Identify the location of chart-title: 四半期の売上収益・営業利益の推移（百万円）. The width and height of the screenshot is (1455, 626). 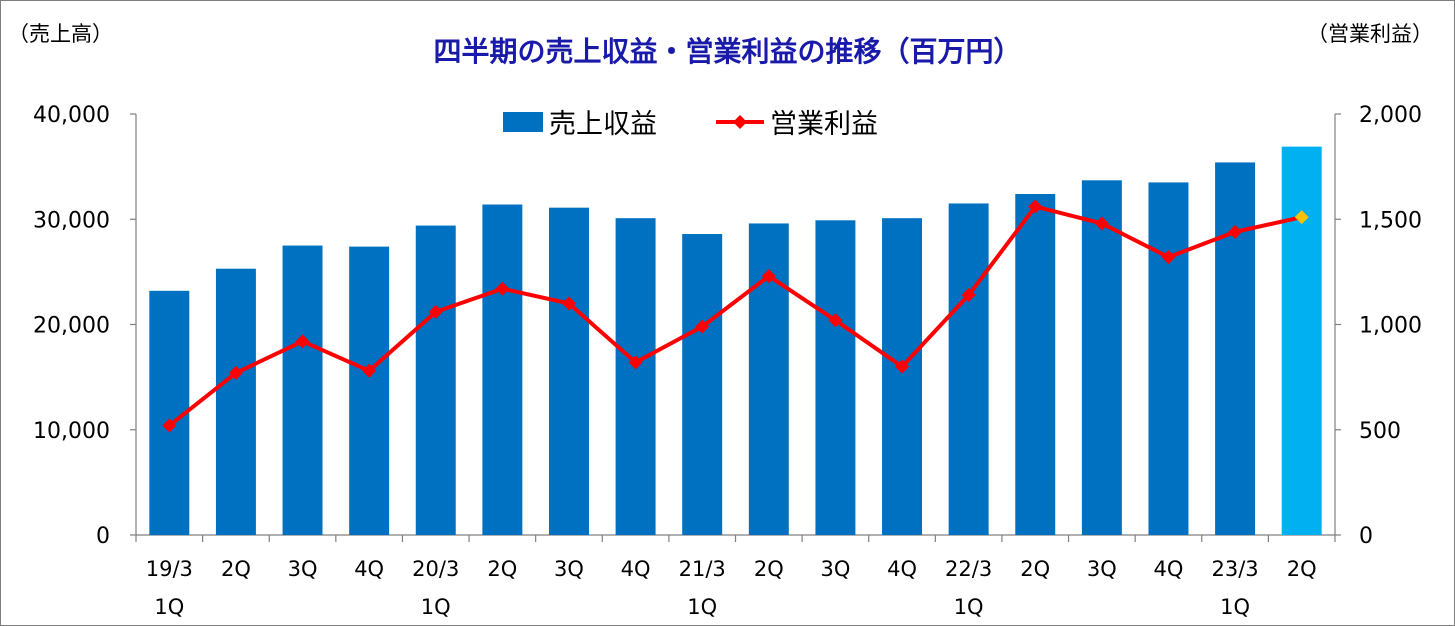
(727, 51).